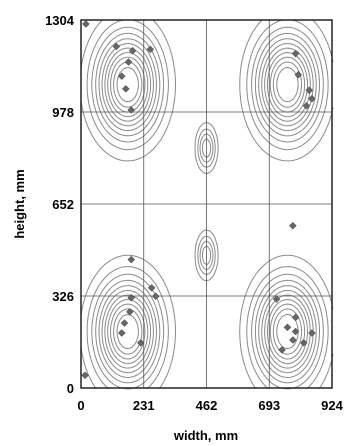 The height and width of the screenshot is (446, 345). I want to click on y-tick-label: 1304, so click(60, 20).